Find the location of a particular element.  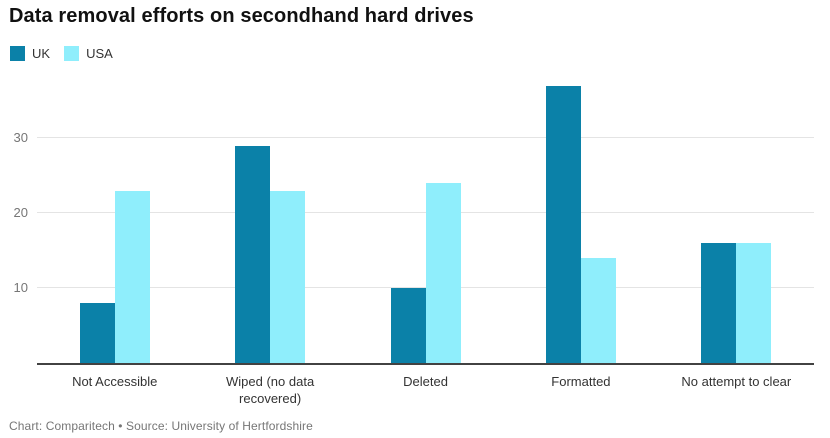

bar-usa-formatted is located at coordinates (598, 310).